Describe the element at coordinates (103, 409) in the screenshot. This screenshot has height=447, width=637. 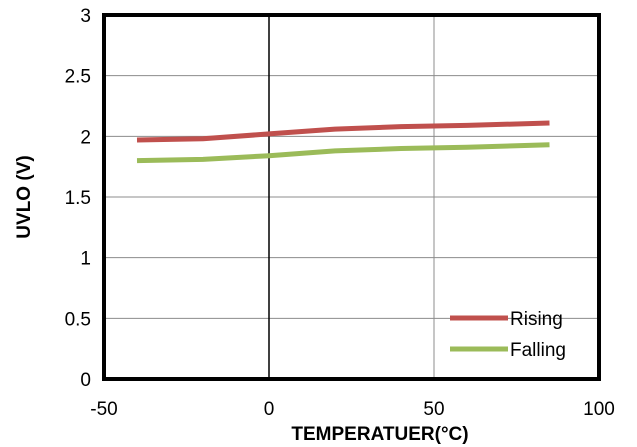
I see `x-tick-label: -50` at that location.